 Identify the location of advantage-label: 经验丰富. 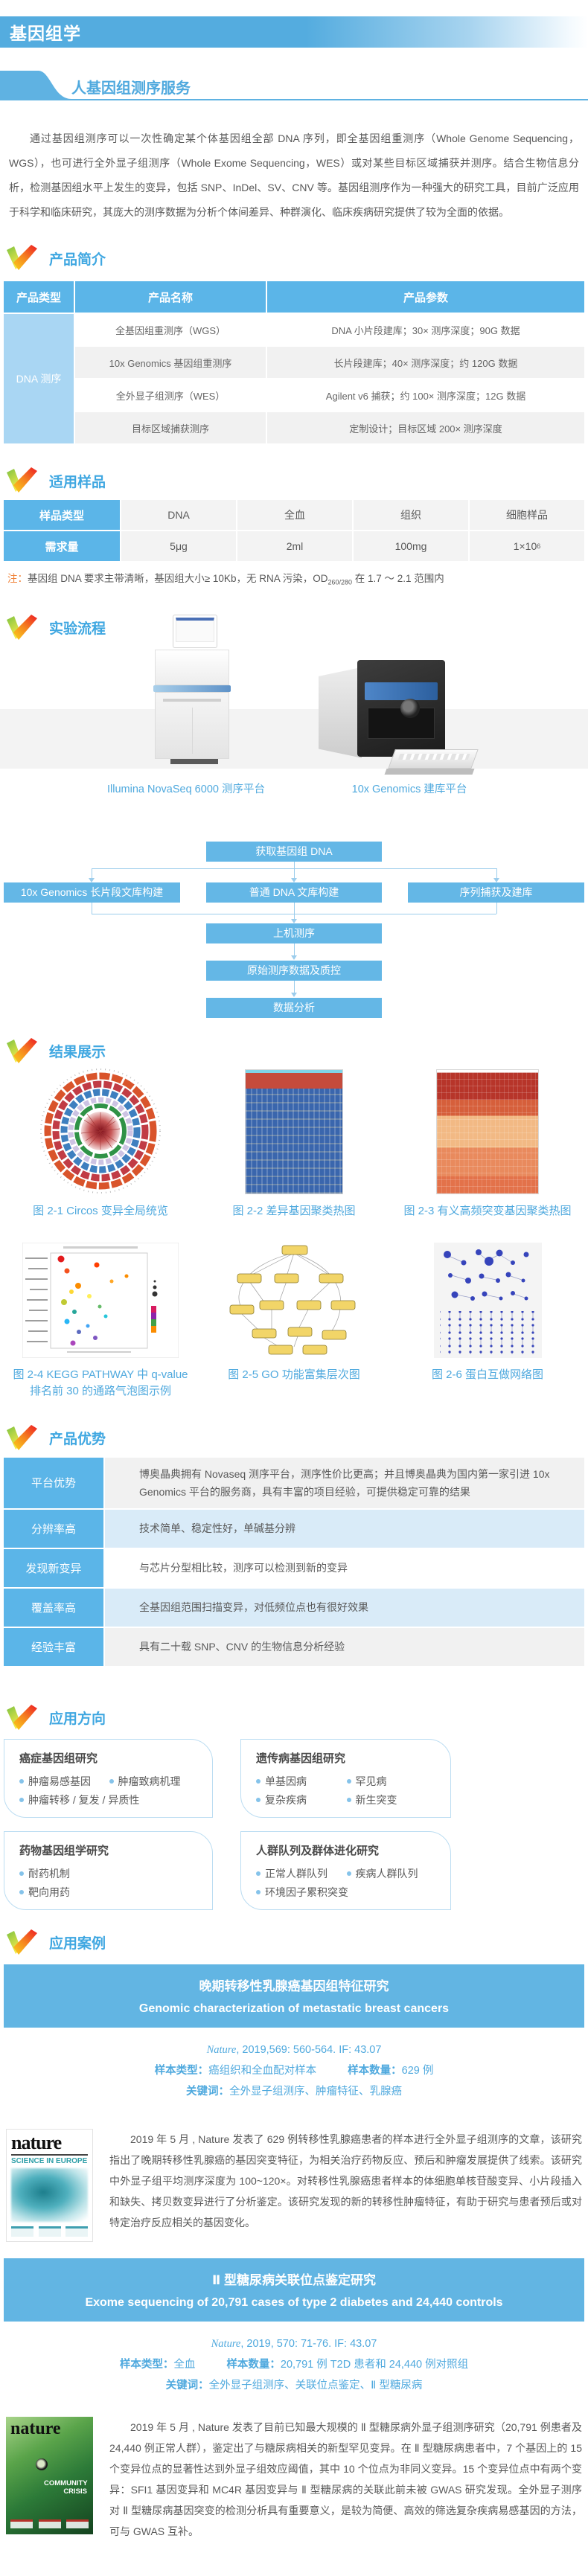
(53, 1646).